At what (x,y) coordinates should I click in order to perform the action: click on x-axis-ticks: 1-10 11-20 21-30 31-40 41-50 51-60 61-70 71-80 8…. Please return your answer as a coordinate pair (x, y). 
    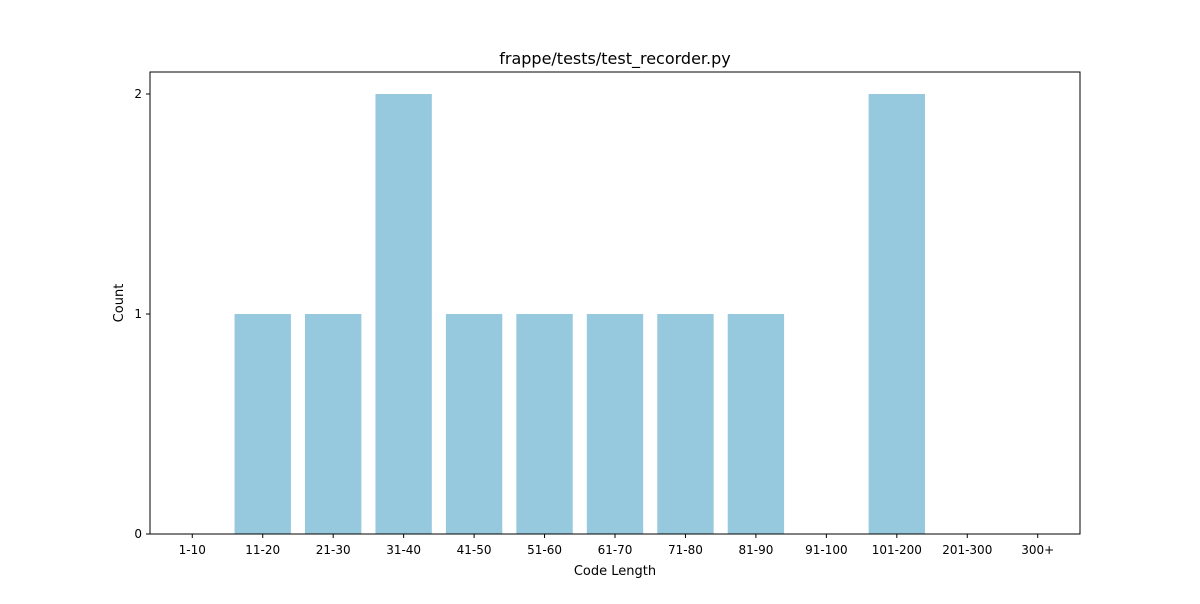
    Looking at the image, I should click on (616, 545).